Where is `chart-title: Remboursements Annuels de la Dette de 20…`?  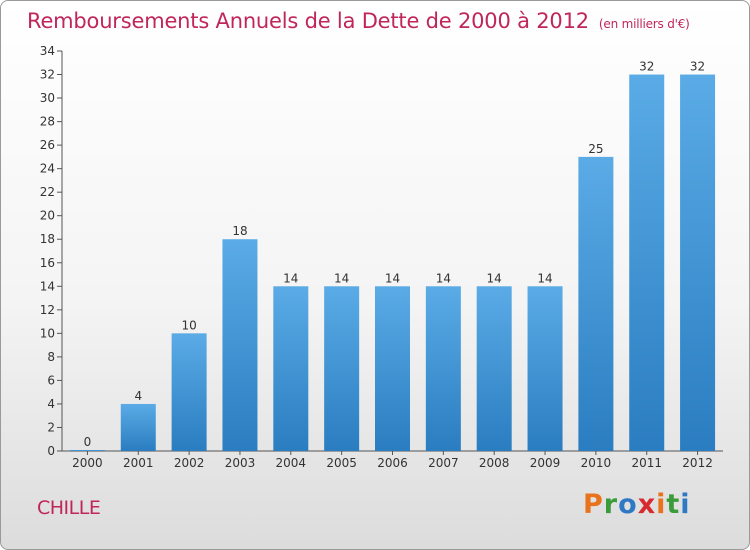 chart-title: Remboursements Annuels de la Dette de 20… is located at coordinates (358, 21).